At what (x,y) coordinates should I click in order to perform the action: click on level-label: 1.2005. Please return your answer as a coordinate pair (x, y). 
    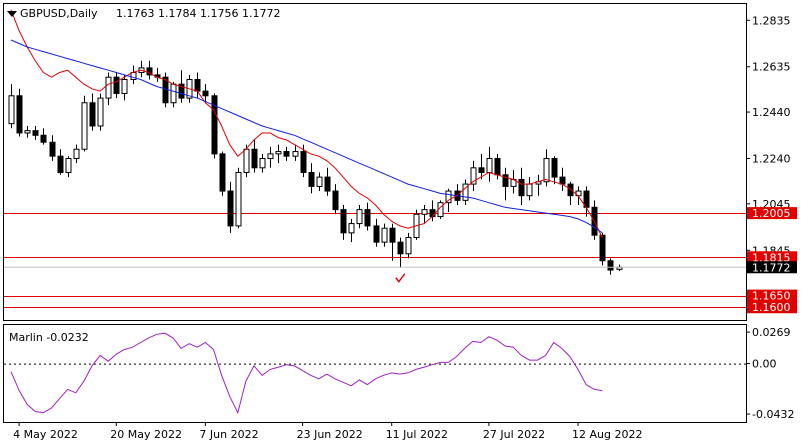
    Looking at the image, I should click on (771, 213).